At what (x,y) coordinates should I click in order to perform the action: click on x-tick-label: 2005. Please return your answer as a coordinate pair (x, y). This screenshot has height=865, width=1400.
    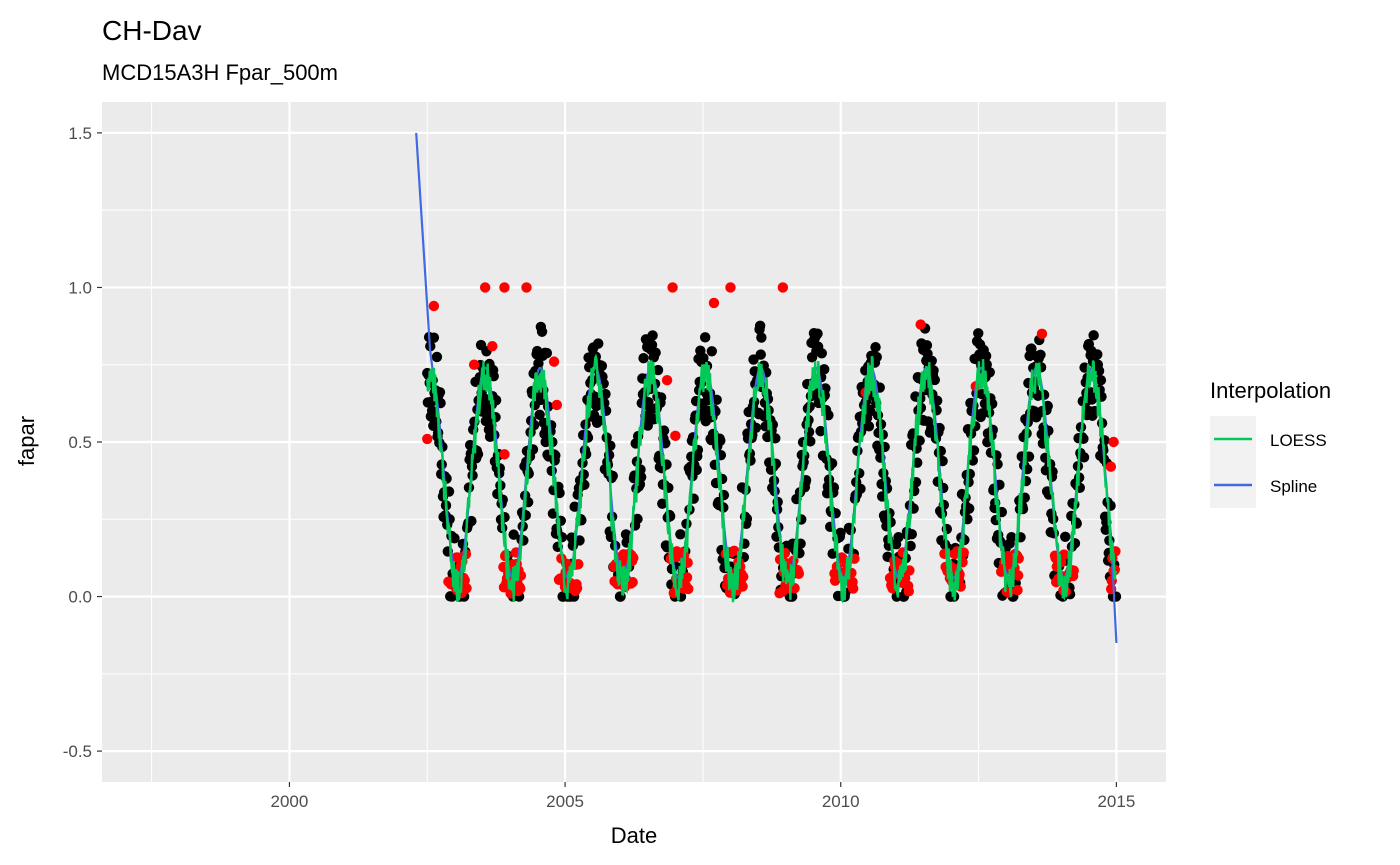
    Looking at the image, I should click on (565, 801).